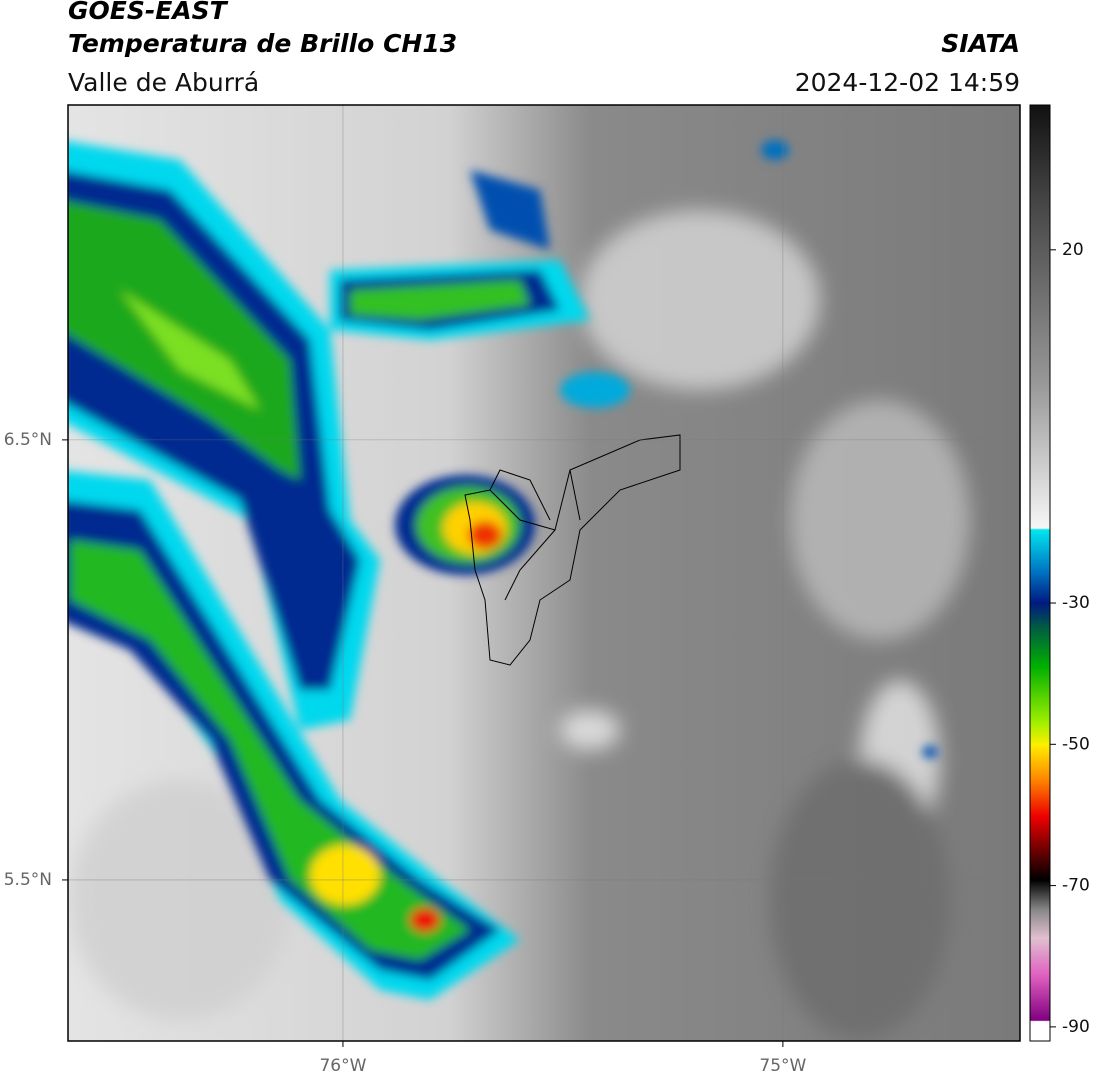 The width and height of the screenshot is (1094, 1082). Describe the element at coordinates (1076, 603) in the screenshot. I see `colorbar-tick-label: -30` at that location.